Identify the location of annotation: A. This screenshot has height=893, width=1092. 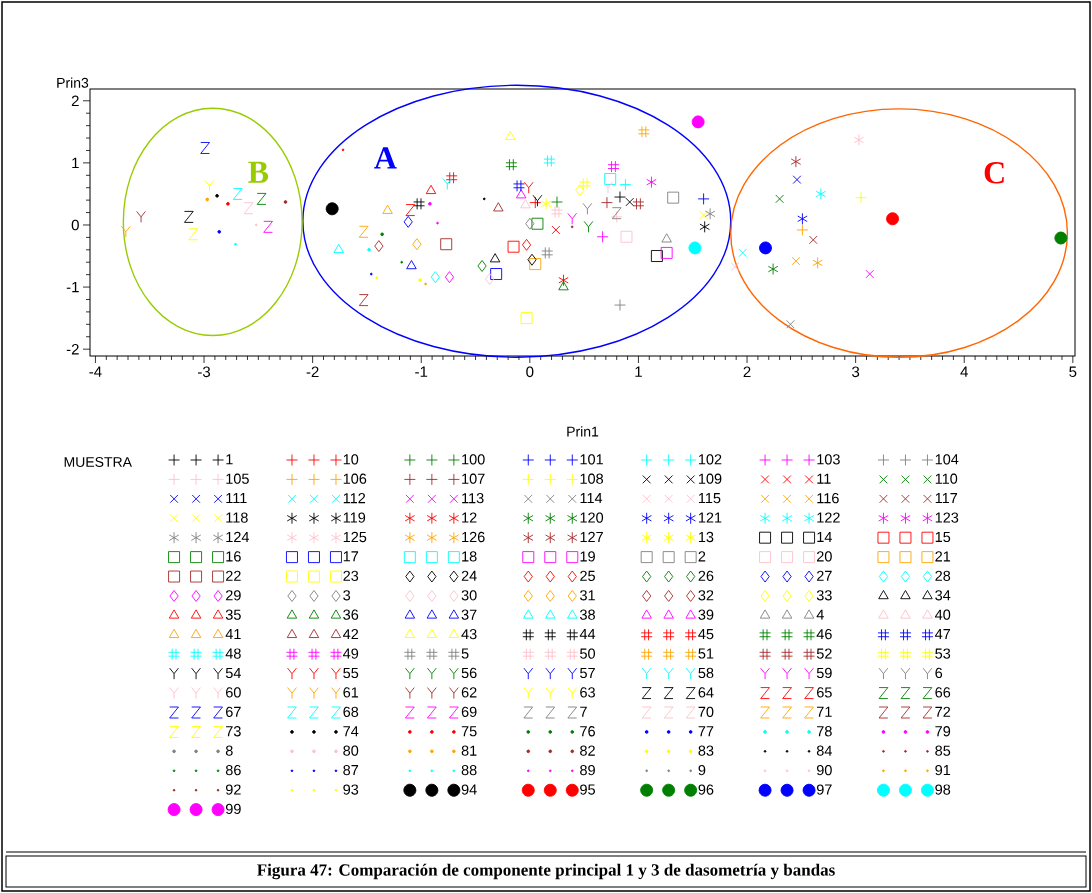
(385, 158).